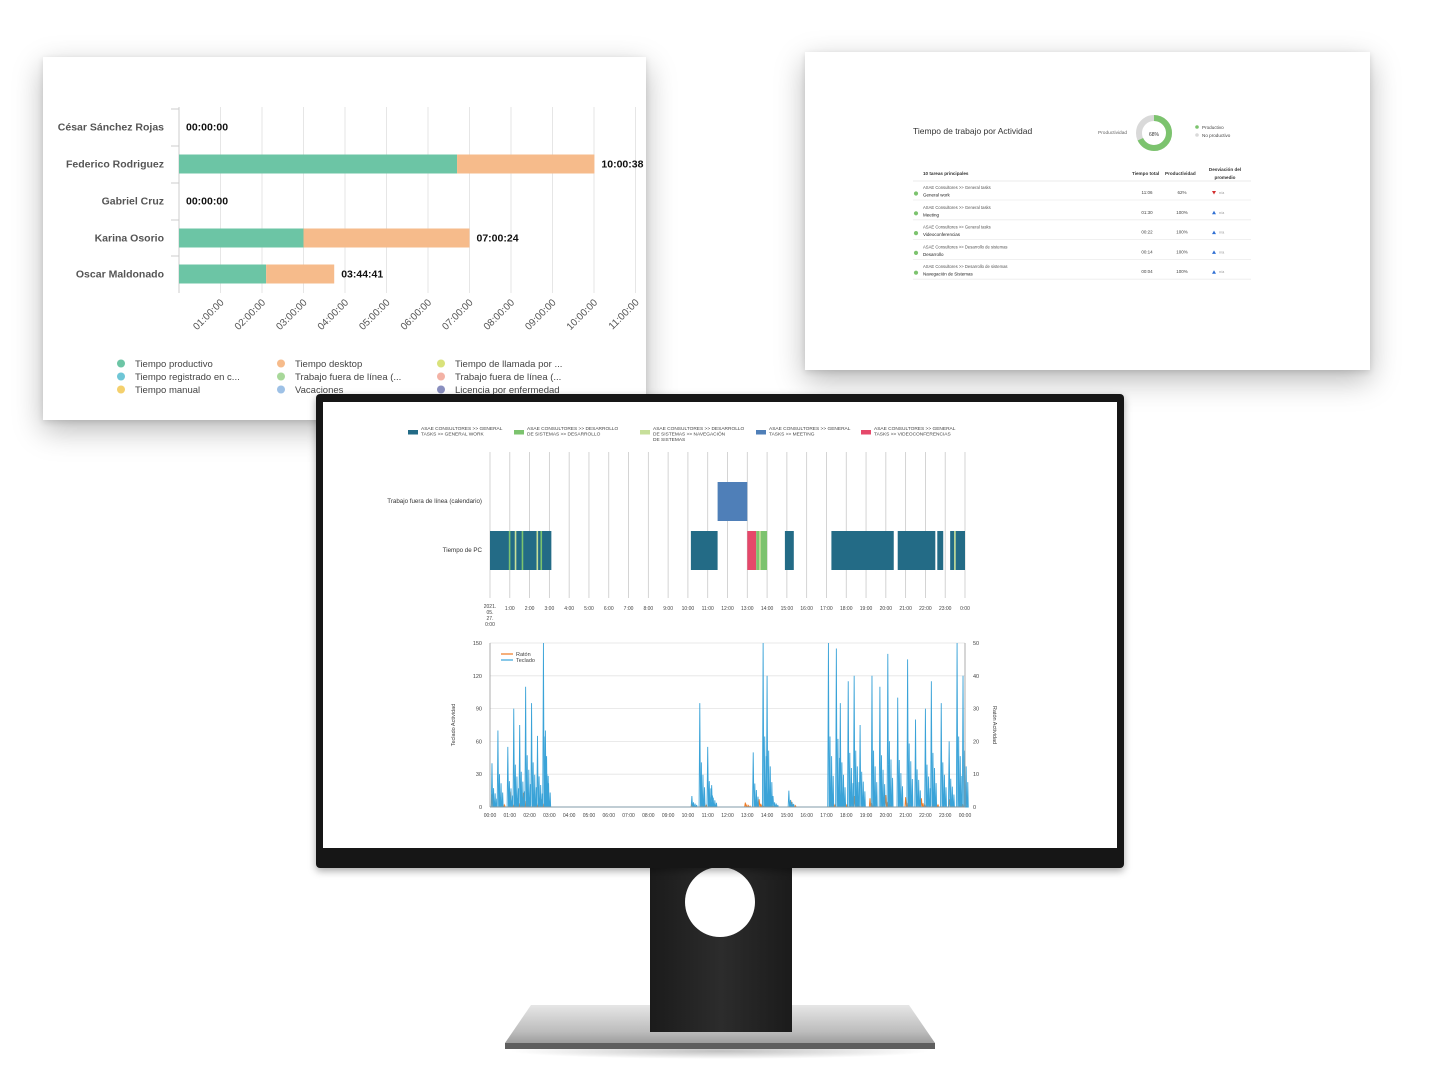  Describe the element at coordinates (976, 775) in the screenshot. I see `y2-tick-label: 10` at that location.